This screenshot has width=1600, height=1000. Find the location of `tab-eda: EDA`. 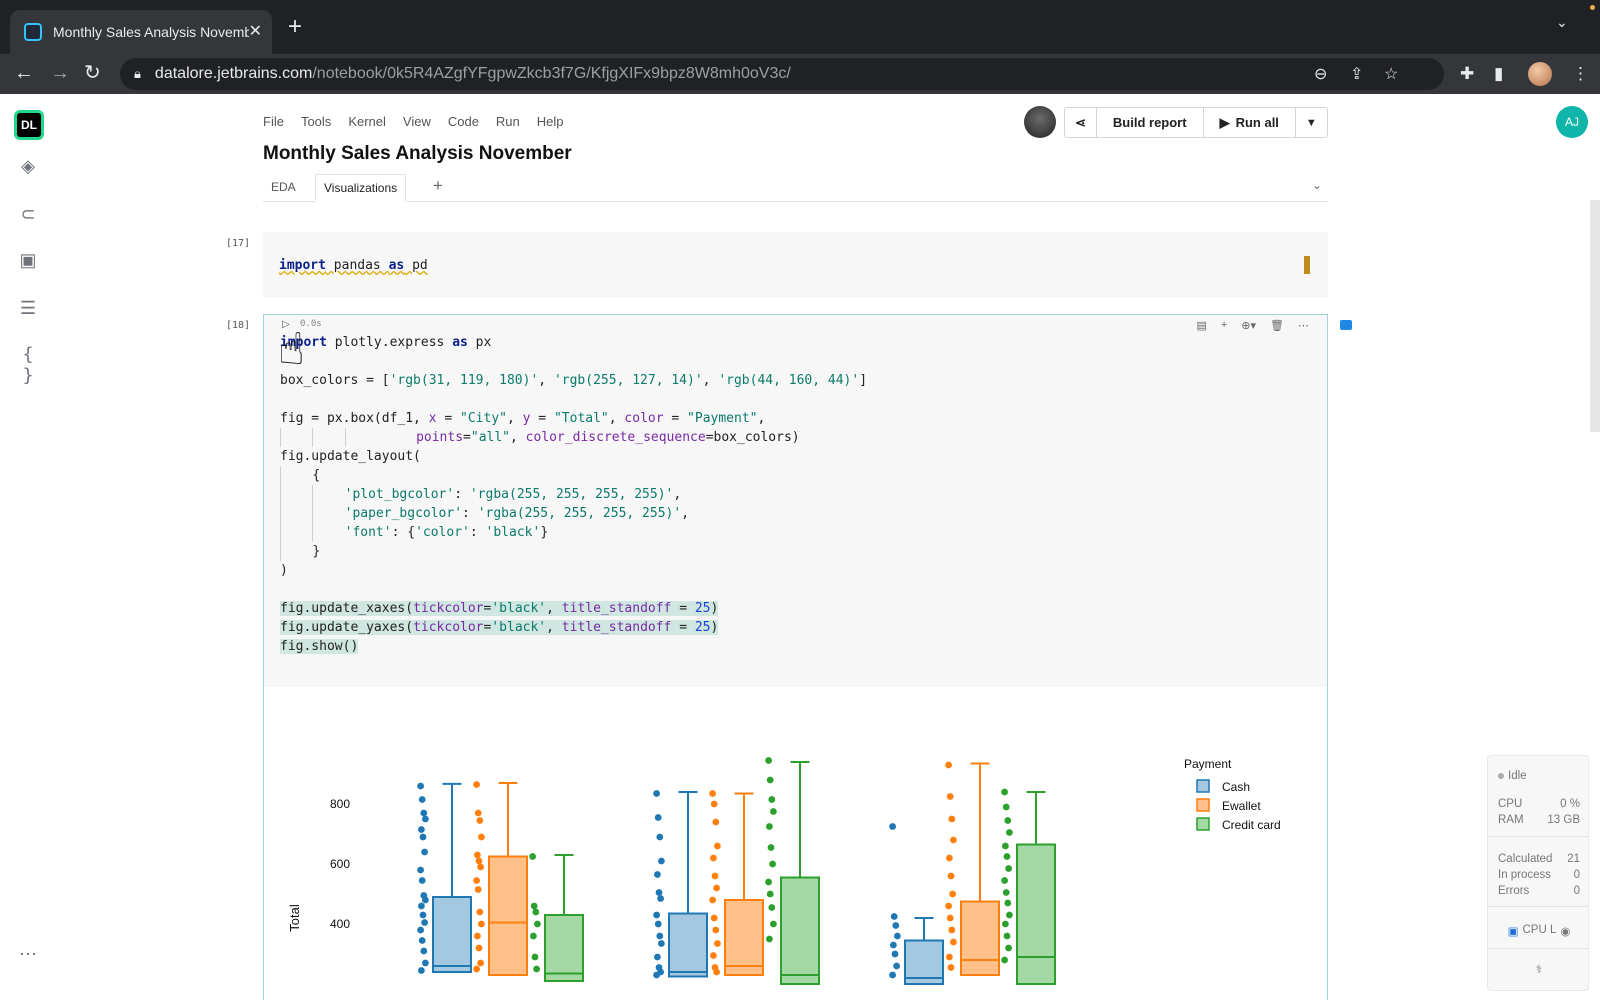

tab-eda: EDA is located at coordinates (283, 187).